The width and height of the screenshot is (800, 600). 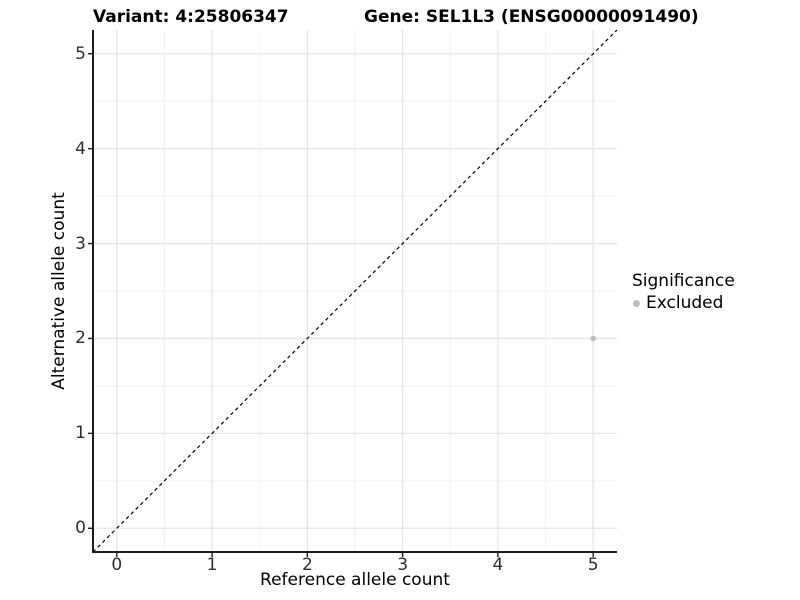 What do you see at coordinates (593, 338) in the screenshot?
I see `data-point` at bounding box center [593, 338].